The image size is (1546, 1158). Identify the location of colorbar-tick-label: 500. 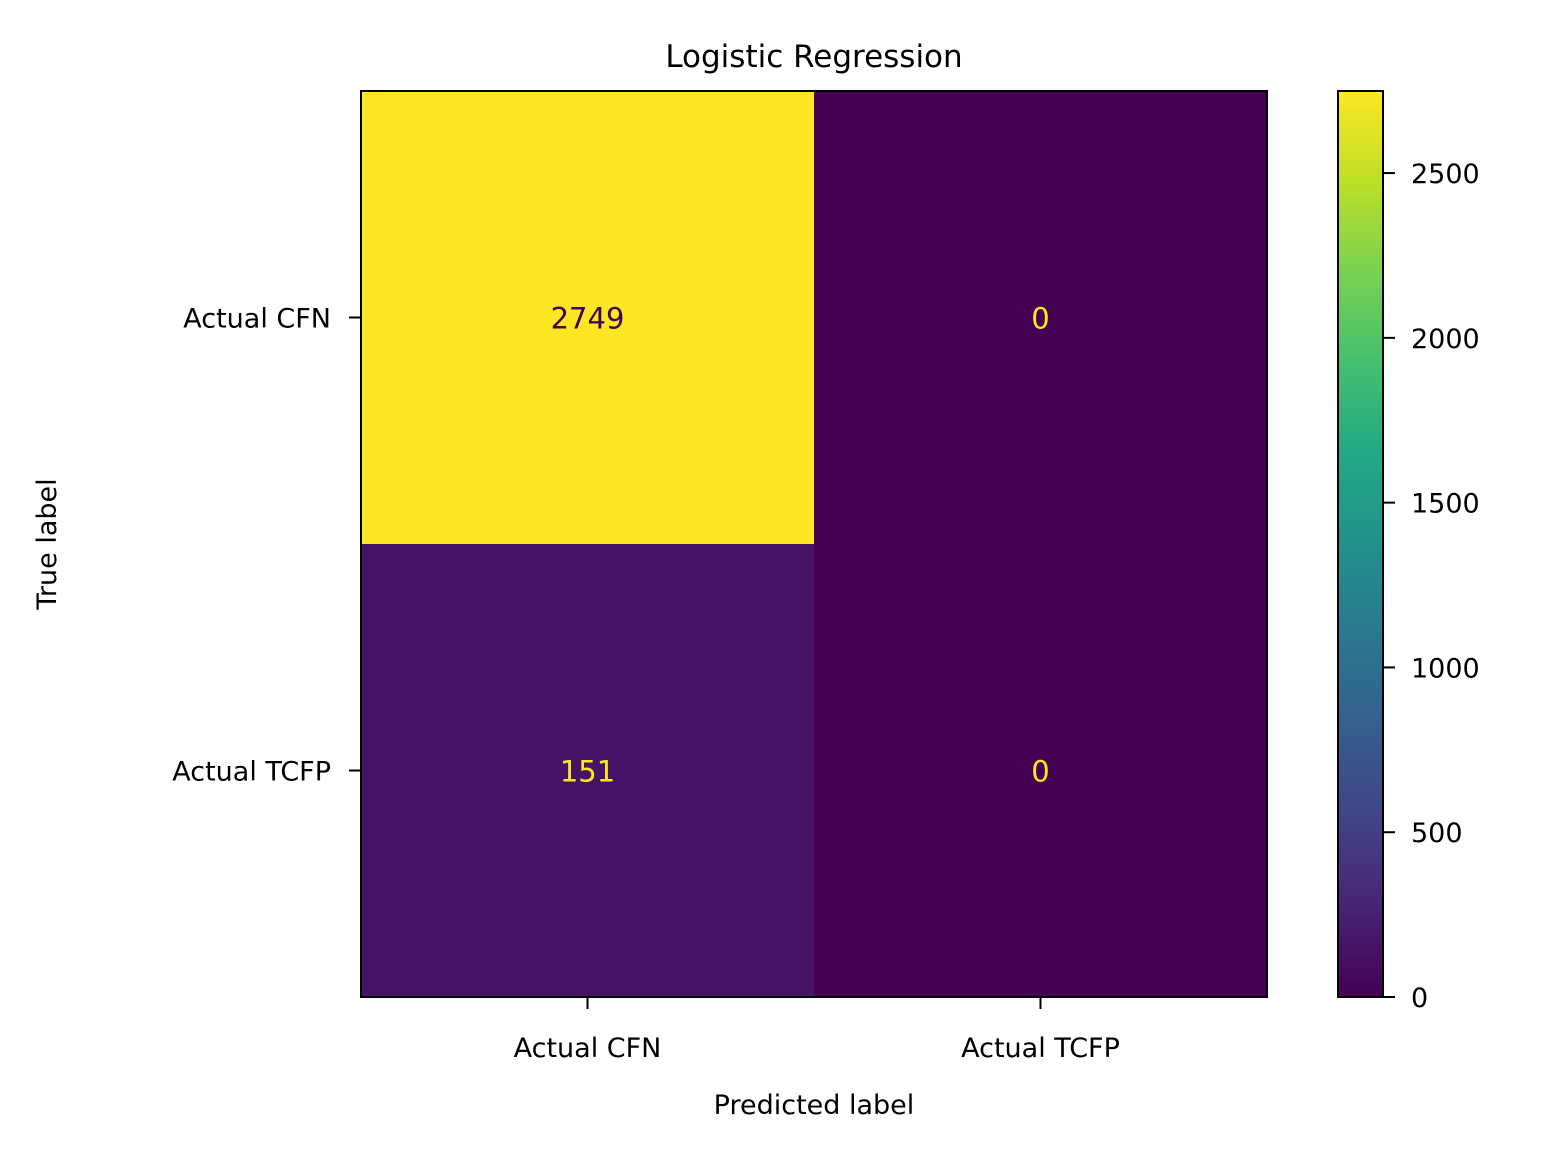
(1437, 833).